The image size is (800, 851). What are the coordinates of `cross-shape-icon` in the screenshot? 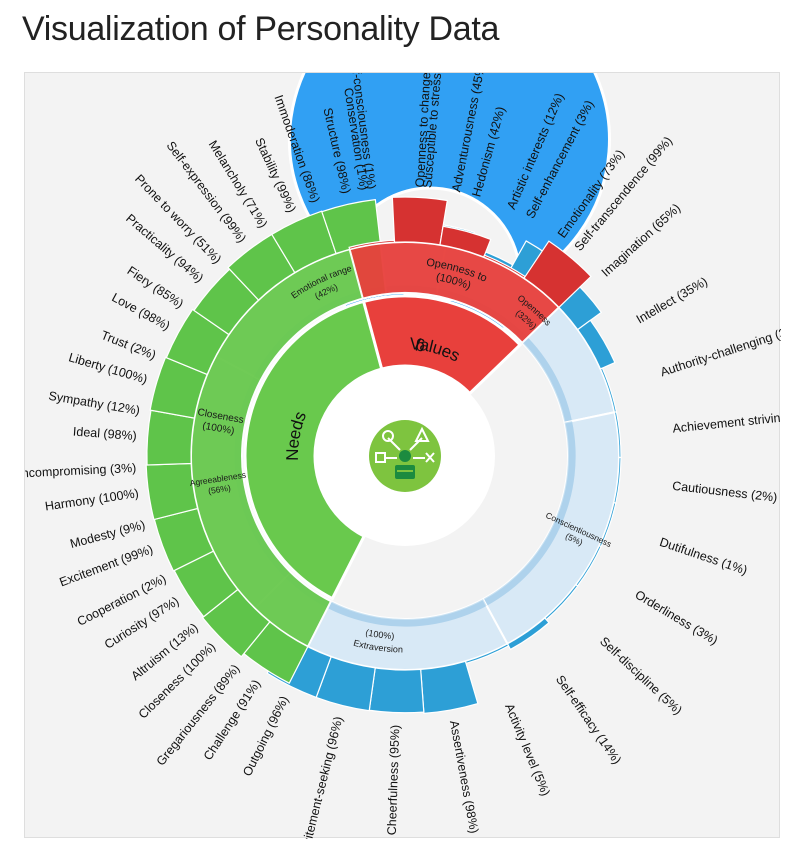 It's located at (430, 457).